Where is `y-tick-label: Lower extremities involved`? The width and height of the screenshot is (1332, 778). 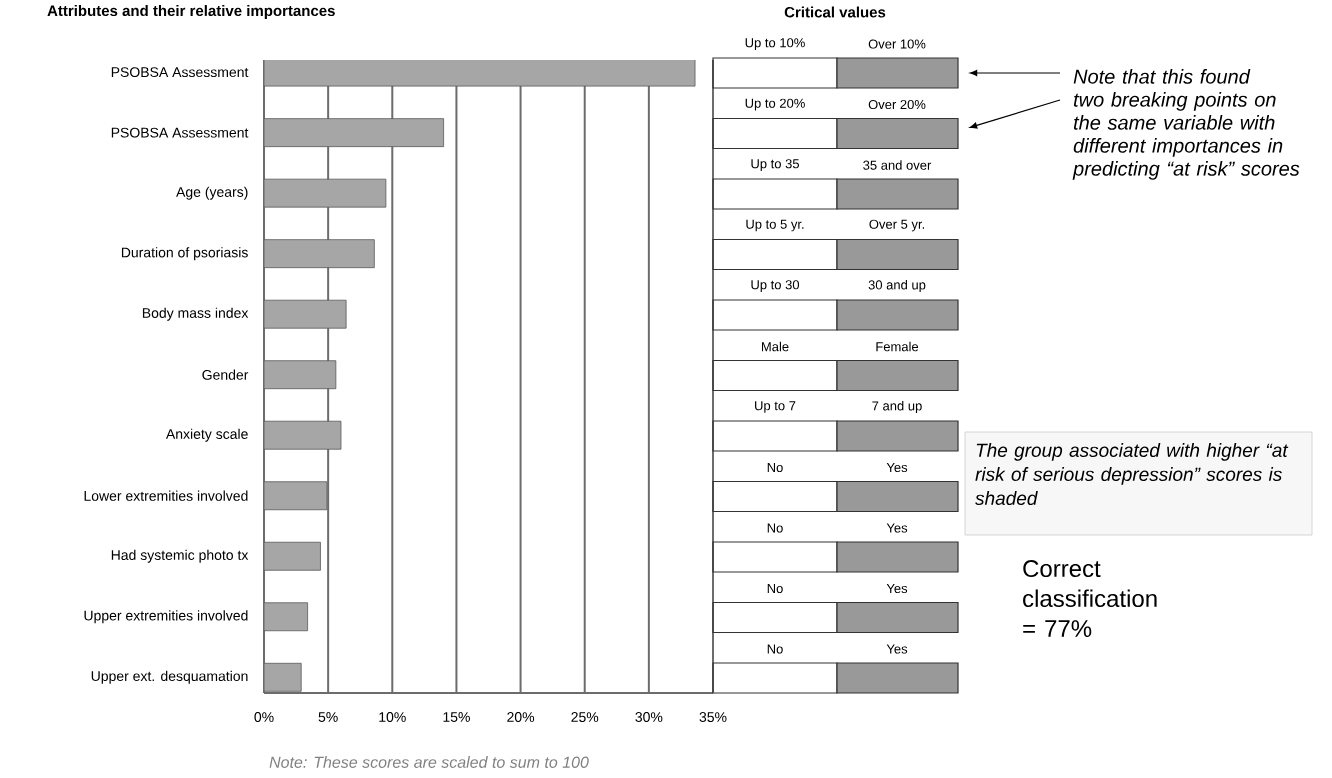 y-tick-label: Lower extremities involved is located at coordinates (166, 495).